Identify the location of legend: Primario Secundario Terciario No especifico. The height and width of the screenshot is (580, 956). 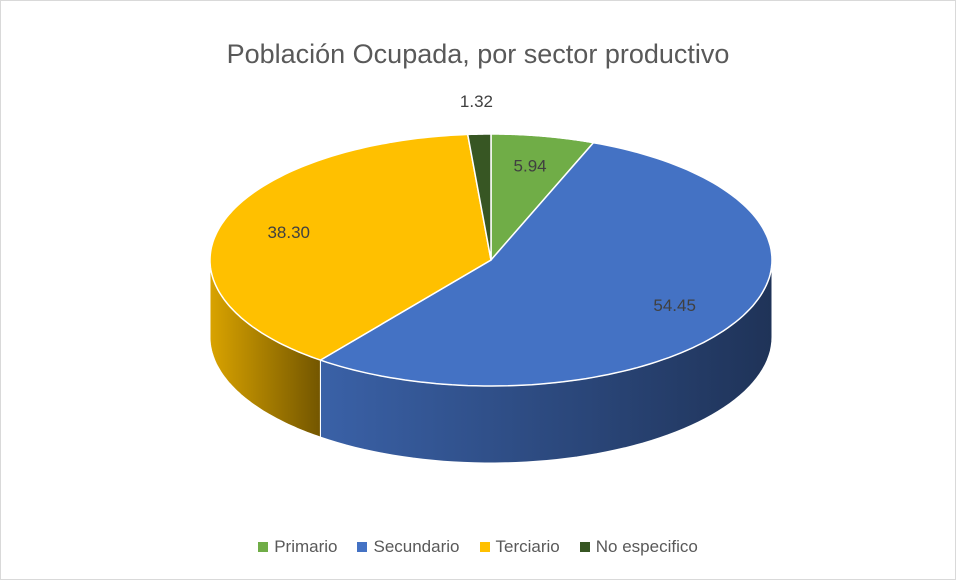
(478, 547).